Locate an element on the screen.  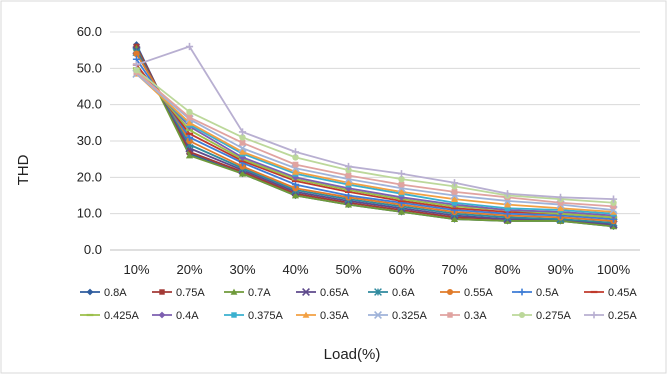
y-tick-label: 0.0 is located at coordinates (93, 249).